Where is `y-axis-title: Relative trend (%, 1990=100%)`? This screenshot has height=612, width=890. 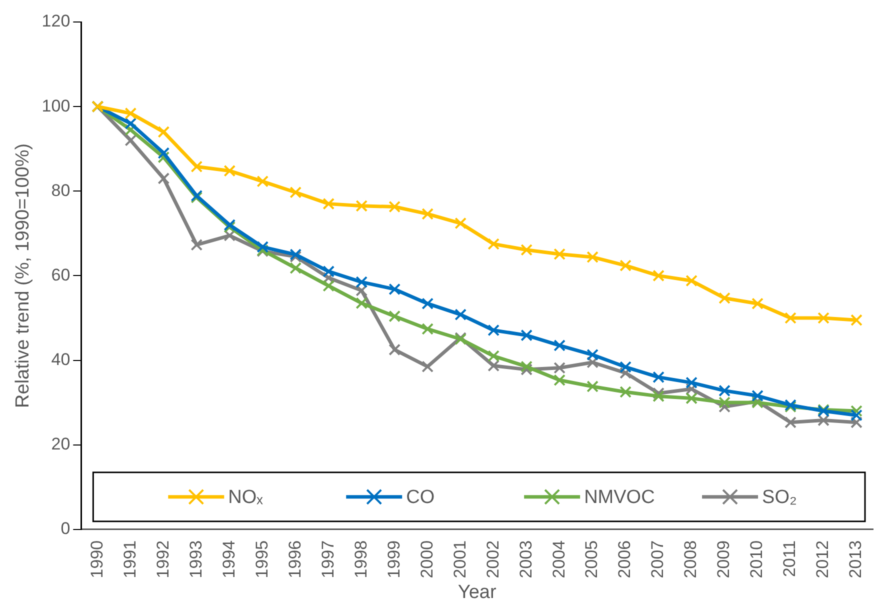
y-axis-title: Relative trend (%, 1990=100%) is located at coordinates (23, 275).